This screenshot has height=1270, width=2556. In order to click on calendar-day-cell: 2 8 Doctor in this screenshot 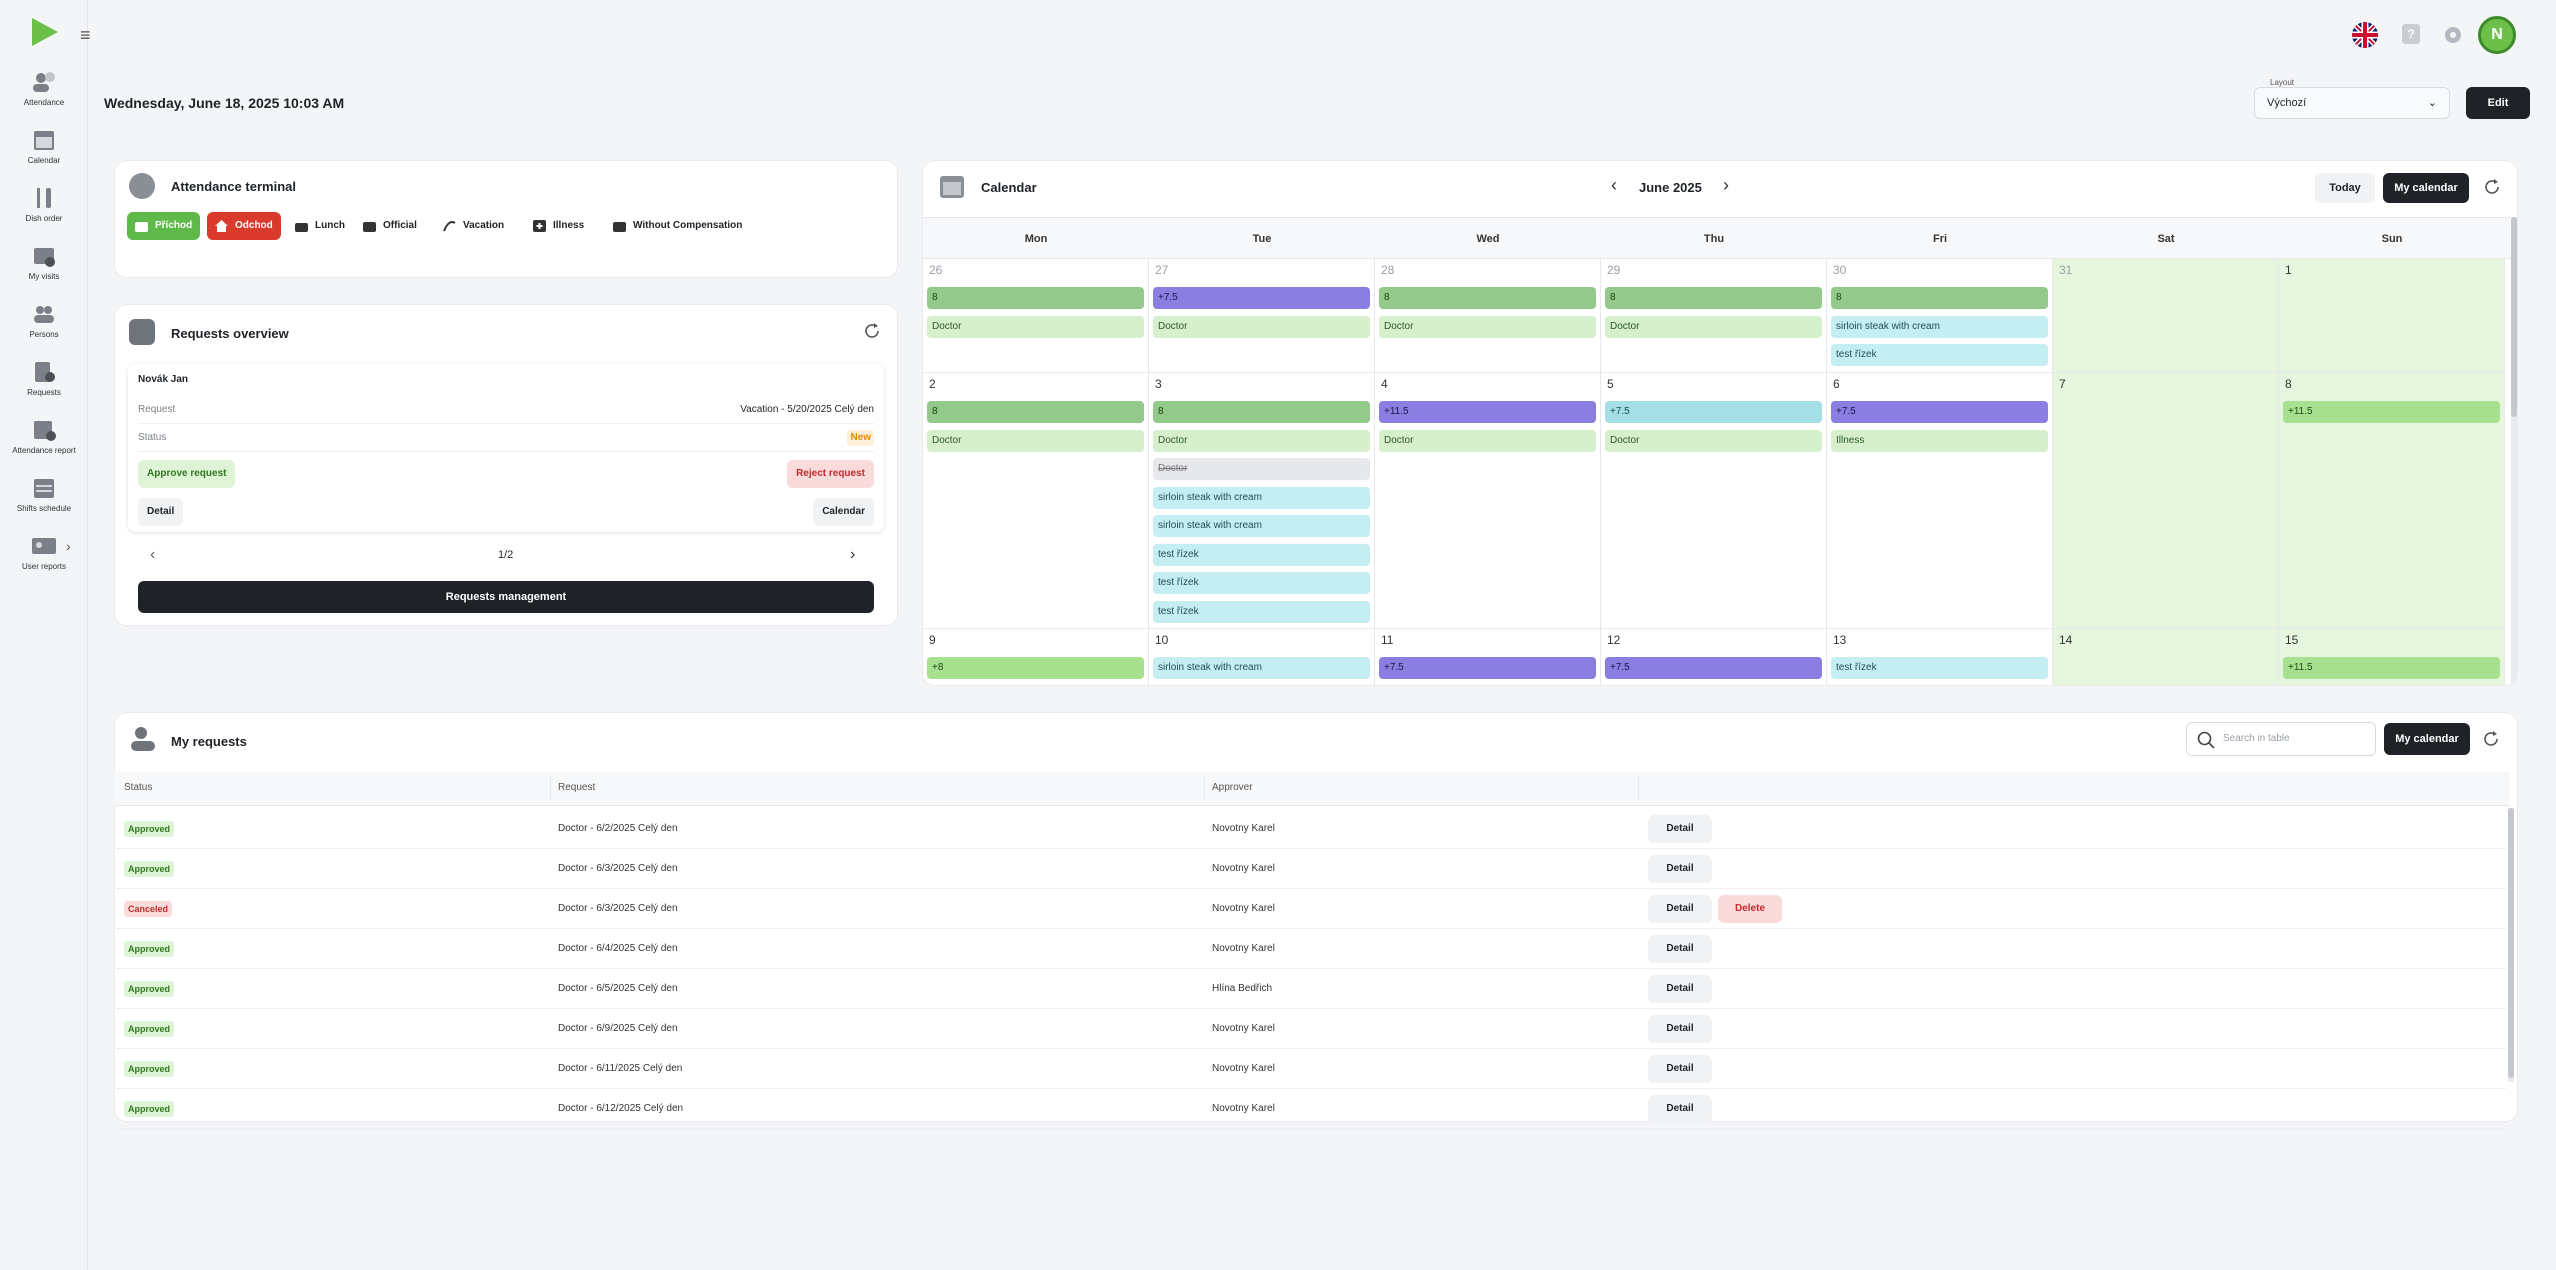, I will do `click(1036, 501)`.